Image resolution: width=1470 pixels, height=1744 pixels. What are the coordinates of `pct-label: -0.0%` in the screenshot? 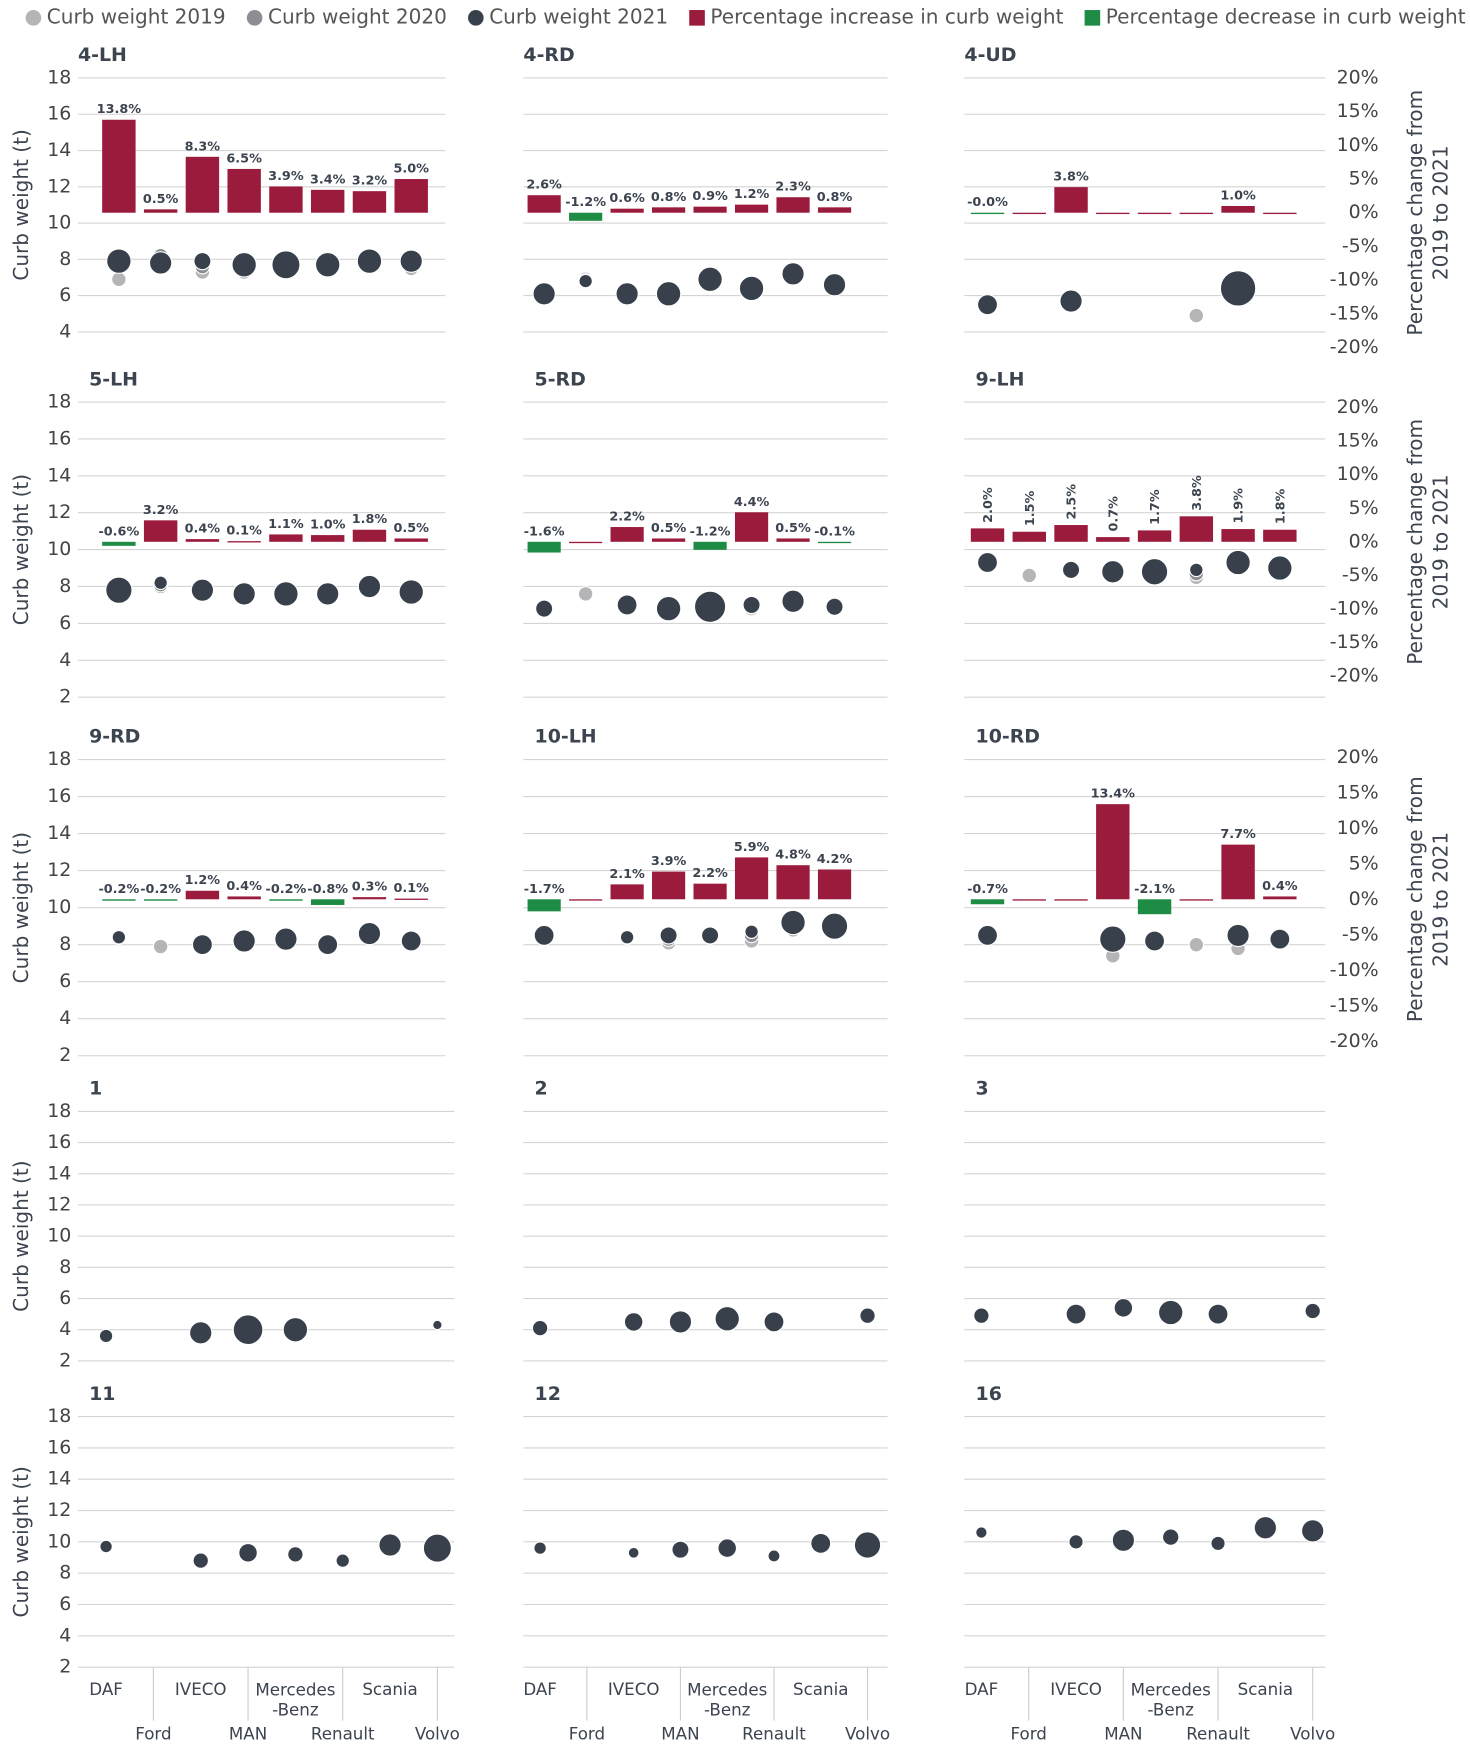 It's located at (987, 202).